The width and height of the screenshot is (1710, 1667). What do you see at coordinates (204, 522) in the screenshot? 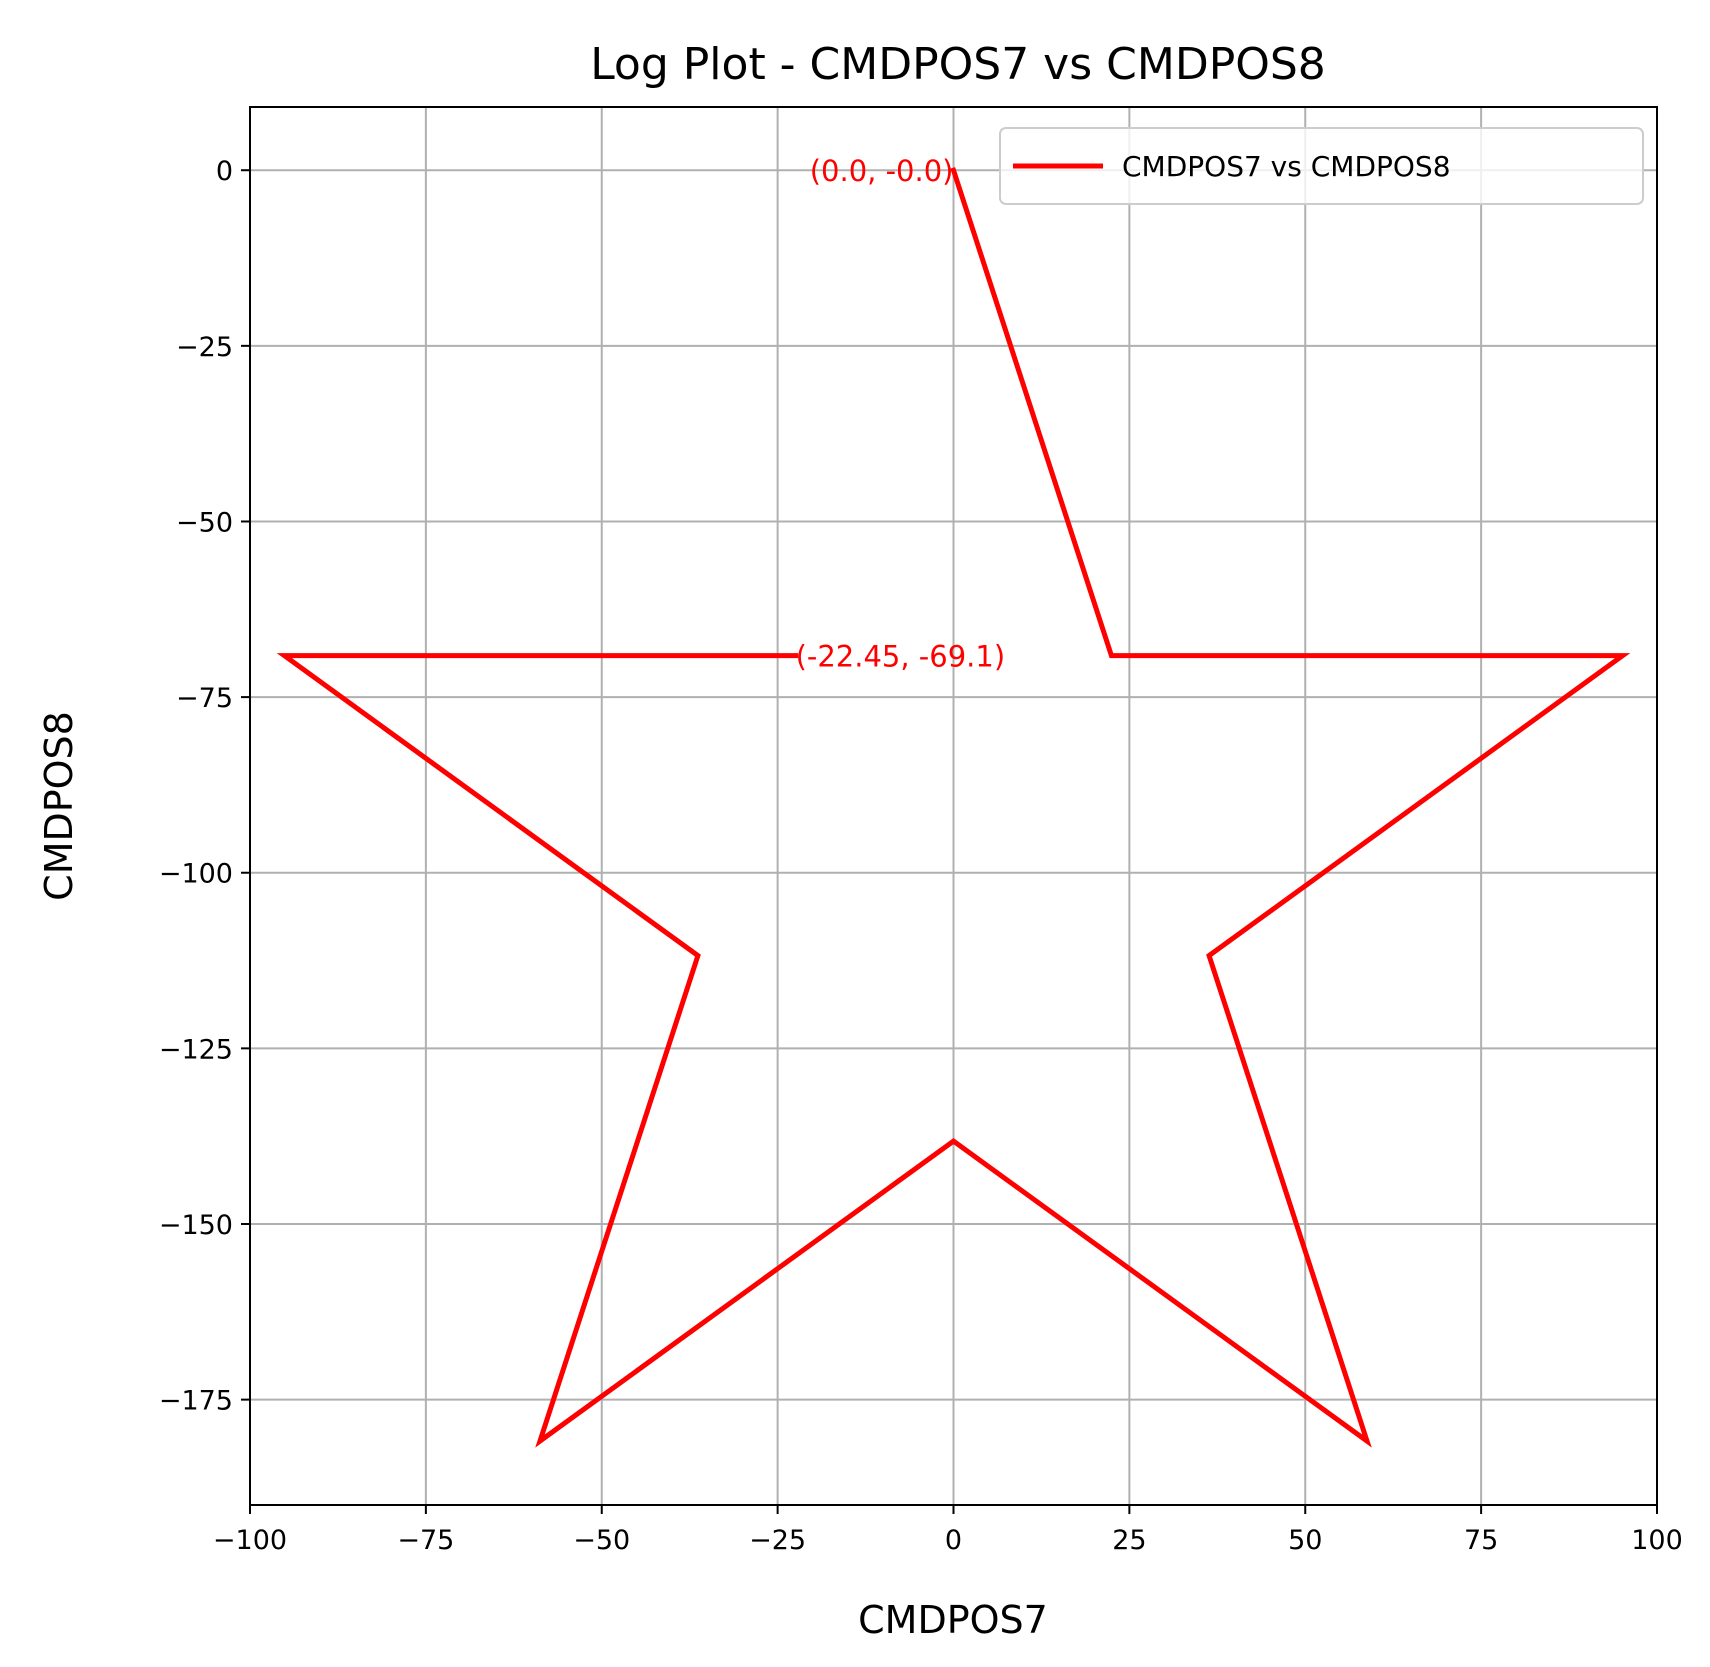
I see `y-tick-label: −50` at bounding box center [204, 522].